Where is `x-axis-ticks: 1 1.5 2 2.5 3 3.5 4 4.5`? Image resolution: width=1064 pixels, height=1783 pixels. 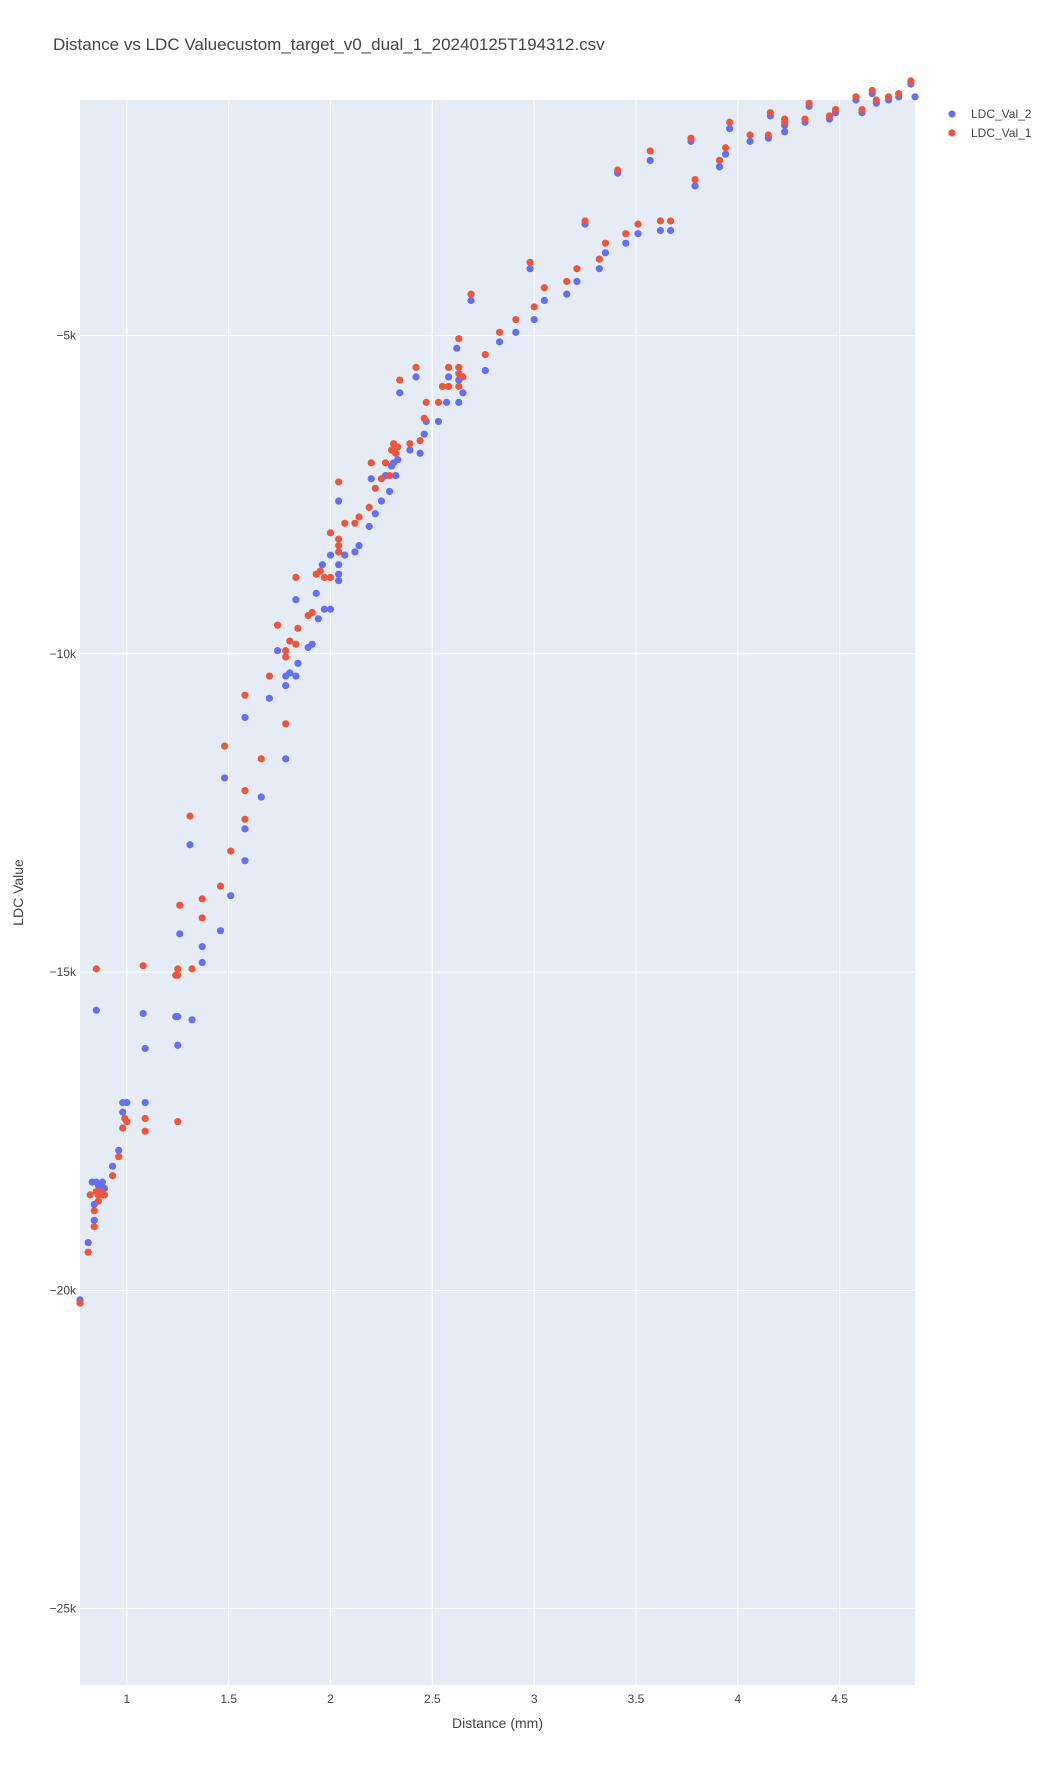
x-axis-ticks: 1 1.5 2 2.5 3 3.5 4 4.5 is located at coordinates (485, 1699).